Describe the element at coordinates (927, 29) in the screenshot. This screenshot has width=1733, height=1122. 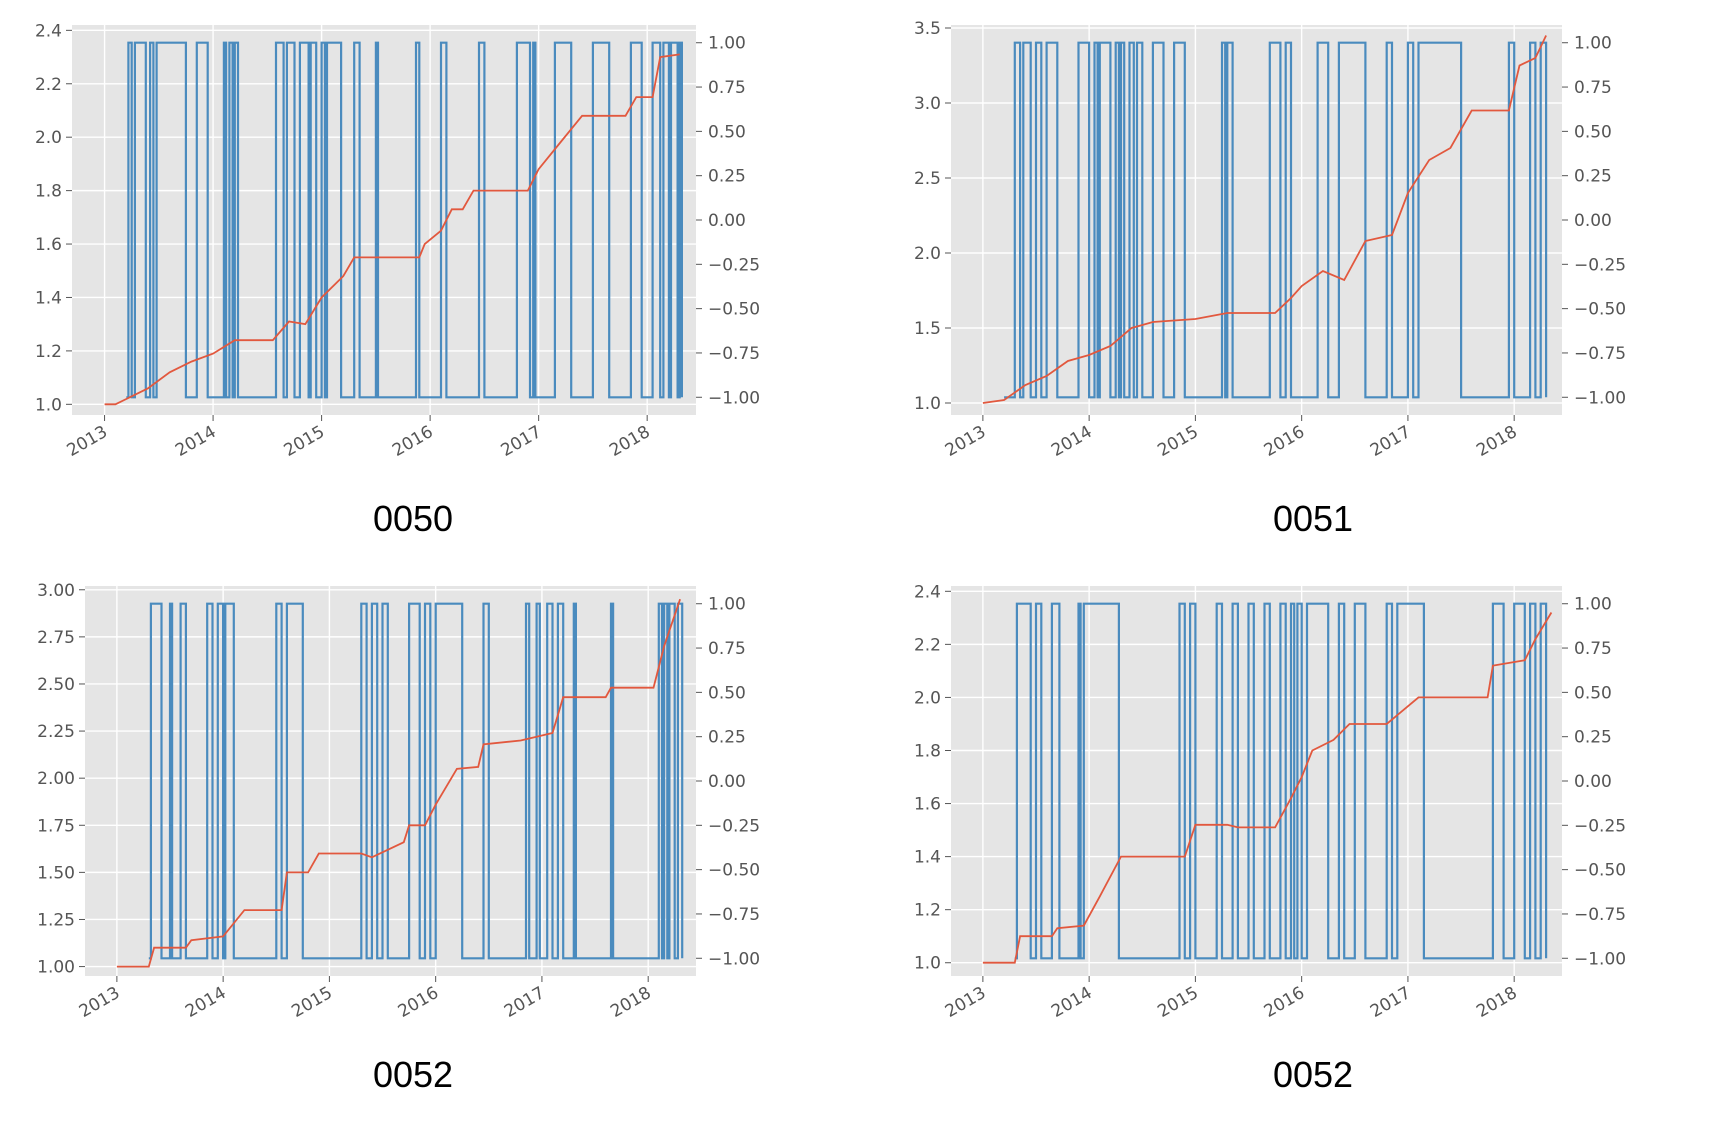
I see `y-left-tick-label: 3.5` at that location.